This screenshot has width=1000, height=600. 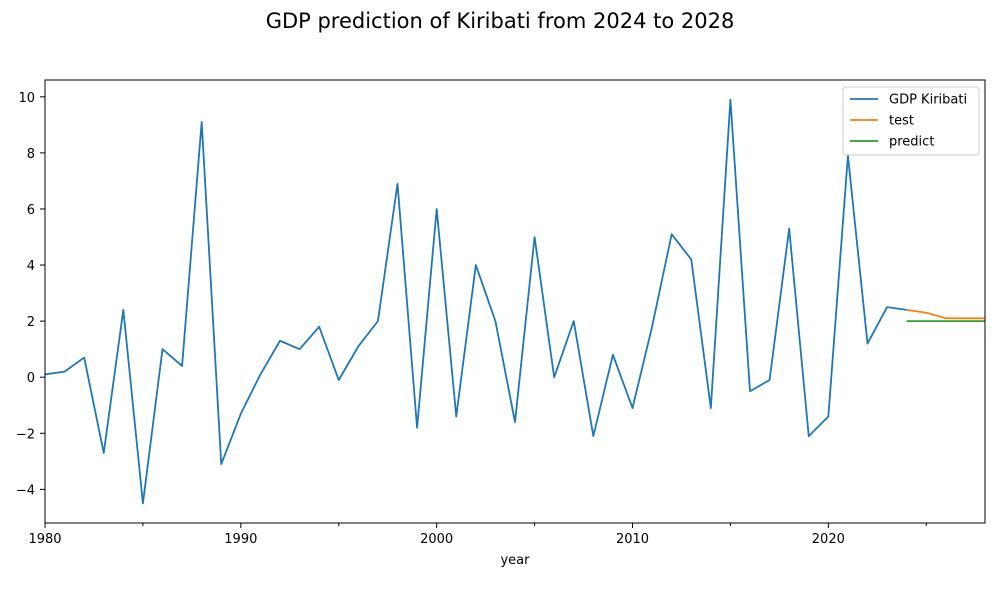 I want to click on legend-label-1: test, so click(x=901, y=121).